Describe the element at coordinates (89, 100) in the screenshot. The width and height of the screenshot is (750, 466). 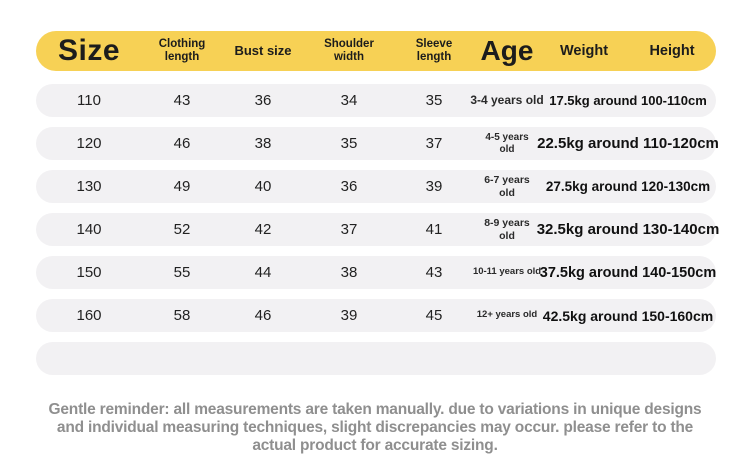
I see `size-value: 110` at that location.